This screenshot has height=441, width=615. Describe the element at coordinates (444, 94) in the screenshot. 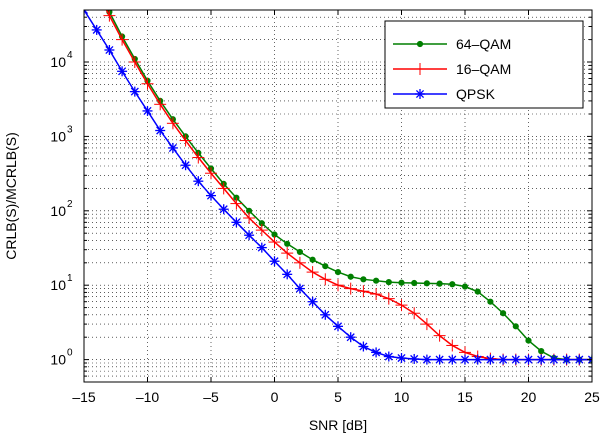

I see `legend-entry: QPSK` at that location.